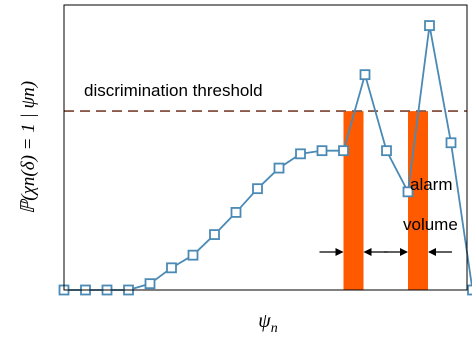 The width and height of the screenshot is (472, 339). Describe the element at coordinates (431, 184) in the screenshot. I see `alarm-label: alarm` at that location.